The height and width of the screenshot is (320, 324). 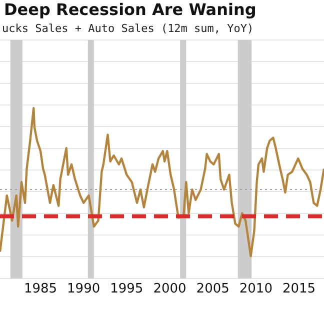 I want to click on x-tick-label: 1985, so click(x=41, y=289).